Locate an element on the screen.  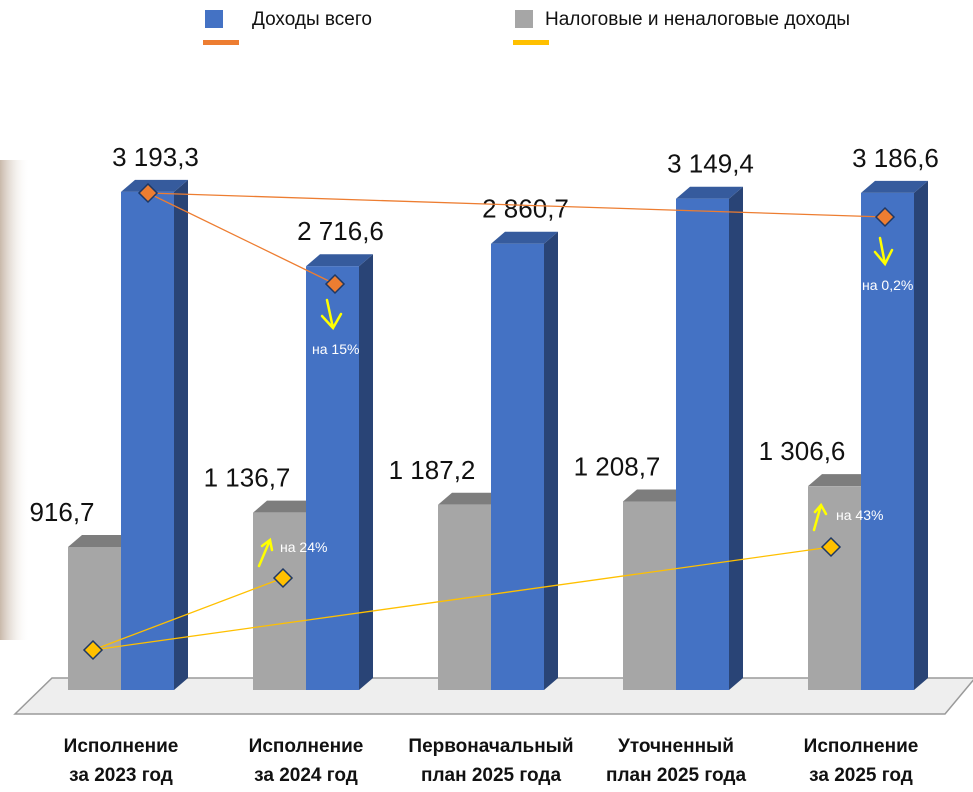
value-label: 916,7 is located at coordinates (61, 512).